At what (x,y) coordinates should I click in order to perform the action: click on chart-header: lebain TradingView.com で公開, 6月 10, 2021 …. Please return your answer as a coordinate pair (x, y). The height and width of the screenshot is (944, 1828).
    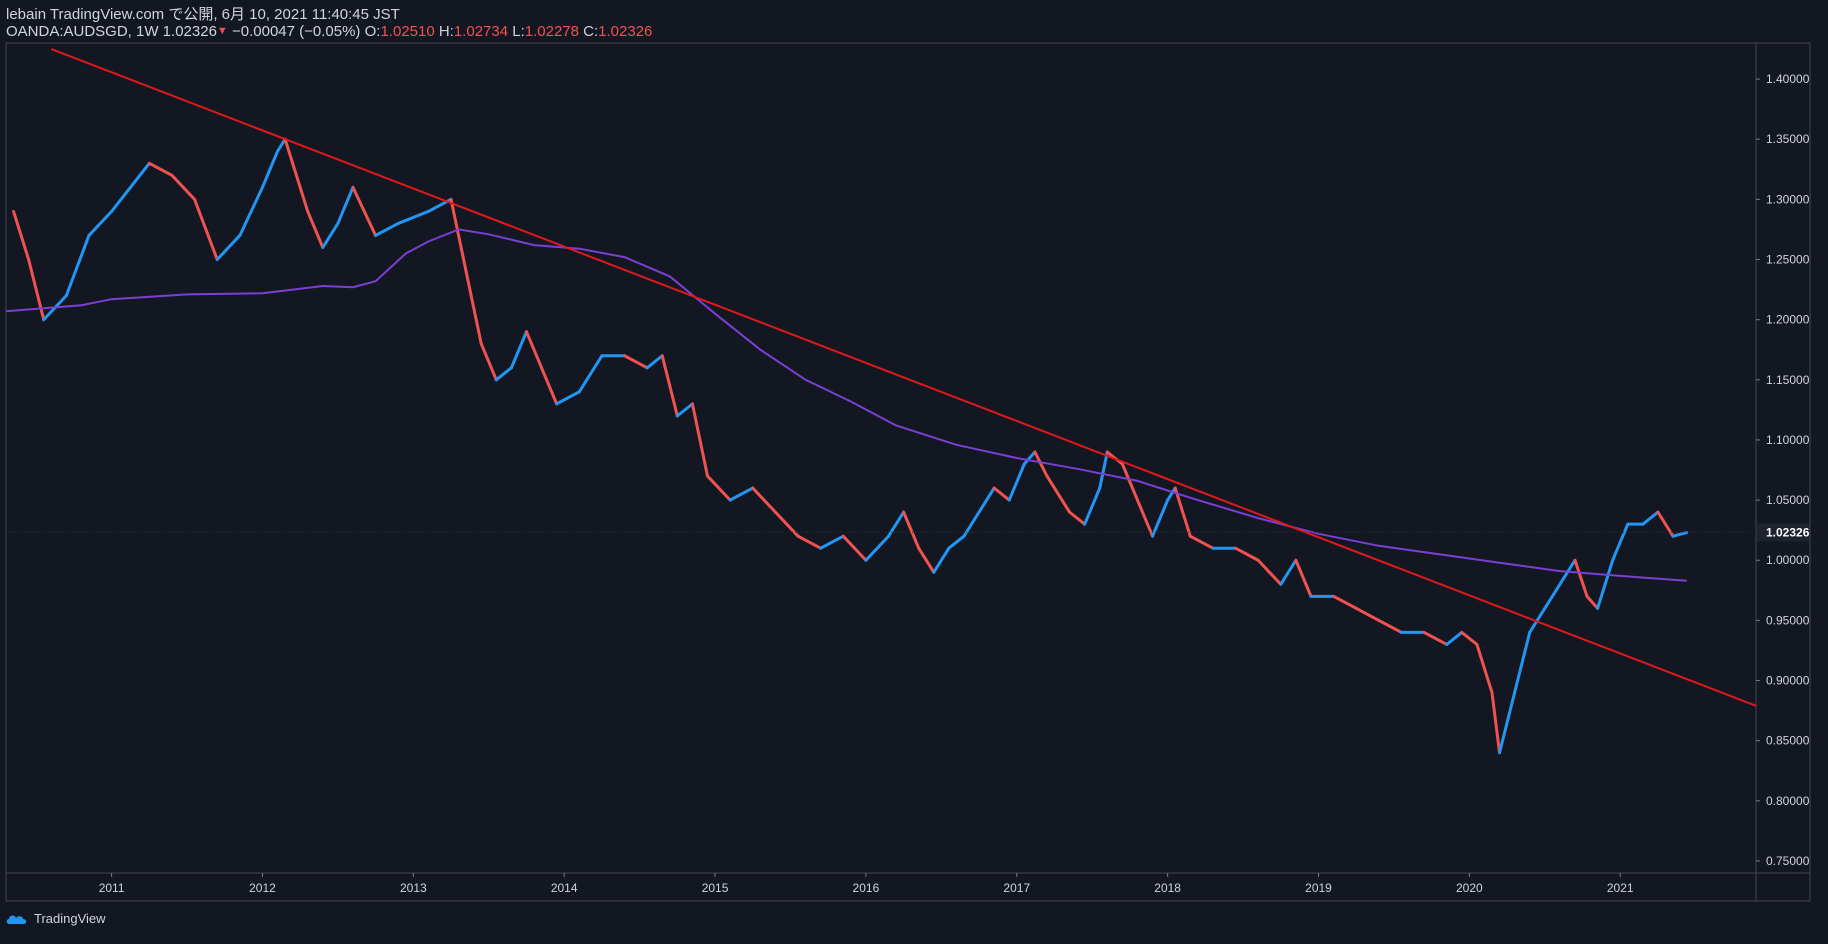
    Looking at the image, I should click on (329, 23).